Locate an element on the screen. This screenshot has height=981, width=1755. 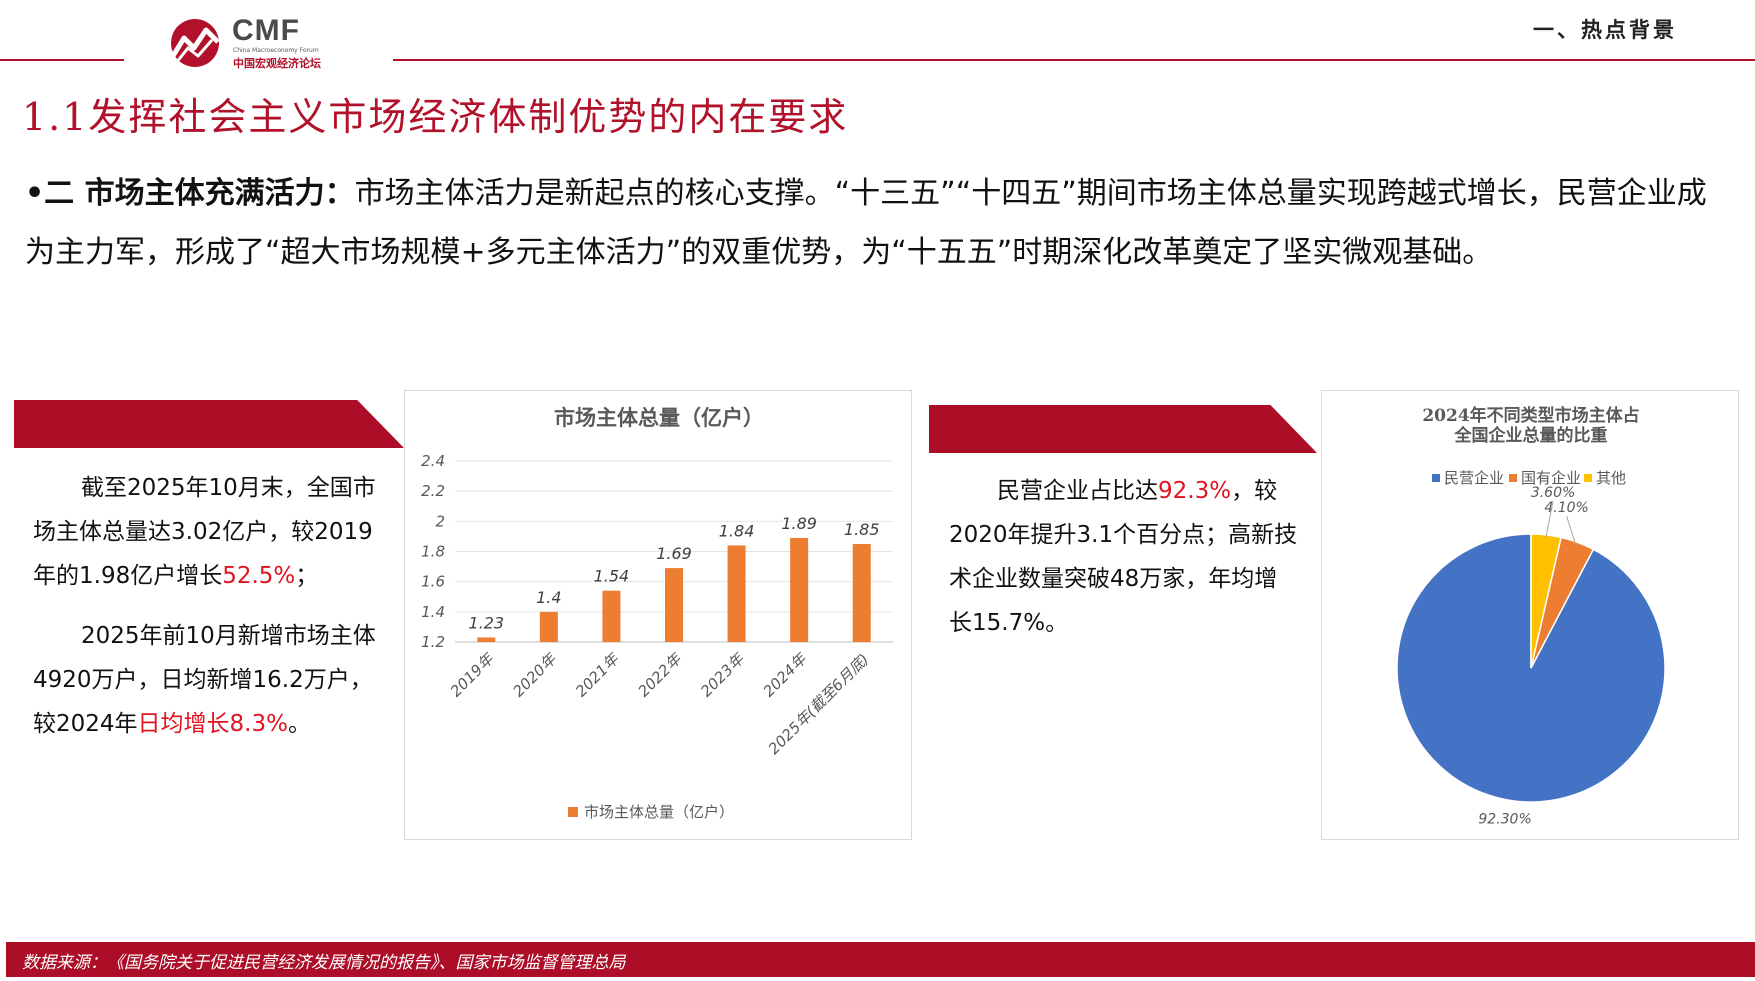
y-tick-label: 1.6 is located at coordinates (433, 582).